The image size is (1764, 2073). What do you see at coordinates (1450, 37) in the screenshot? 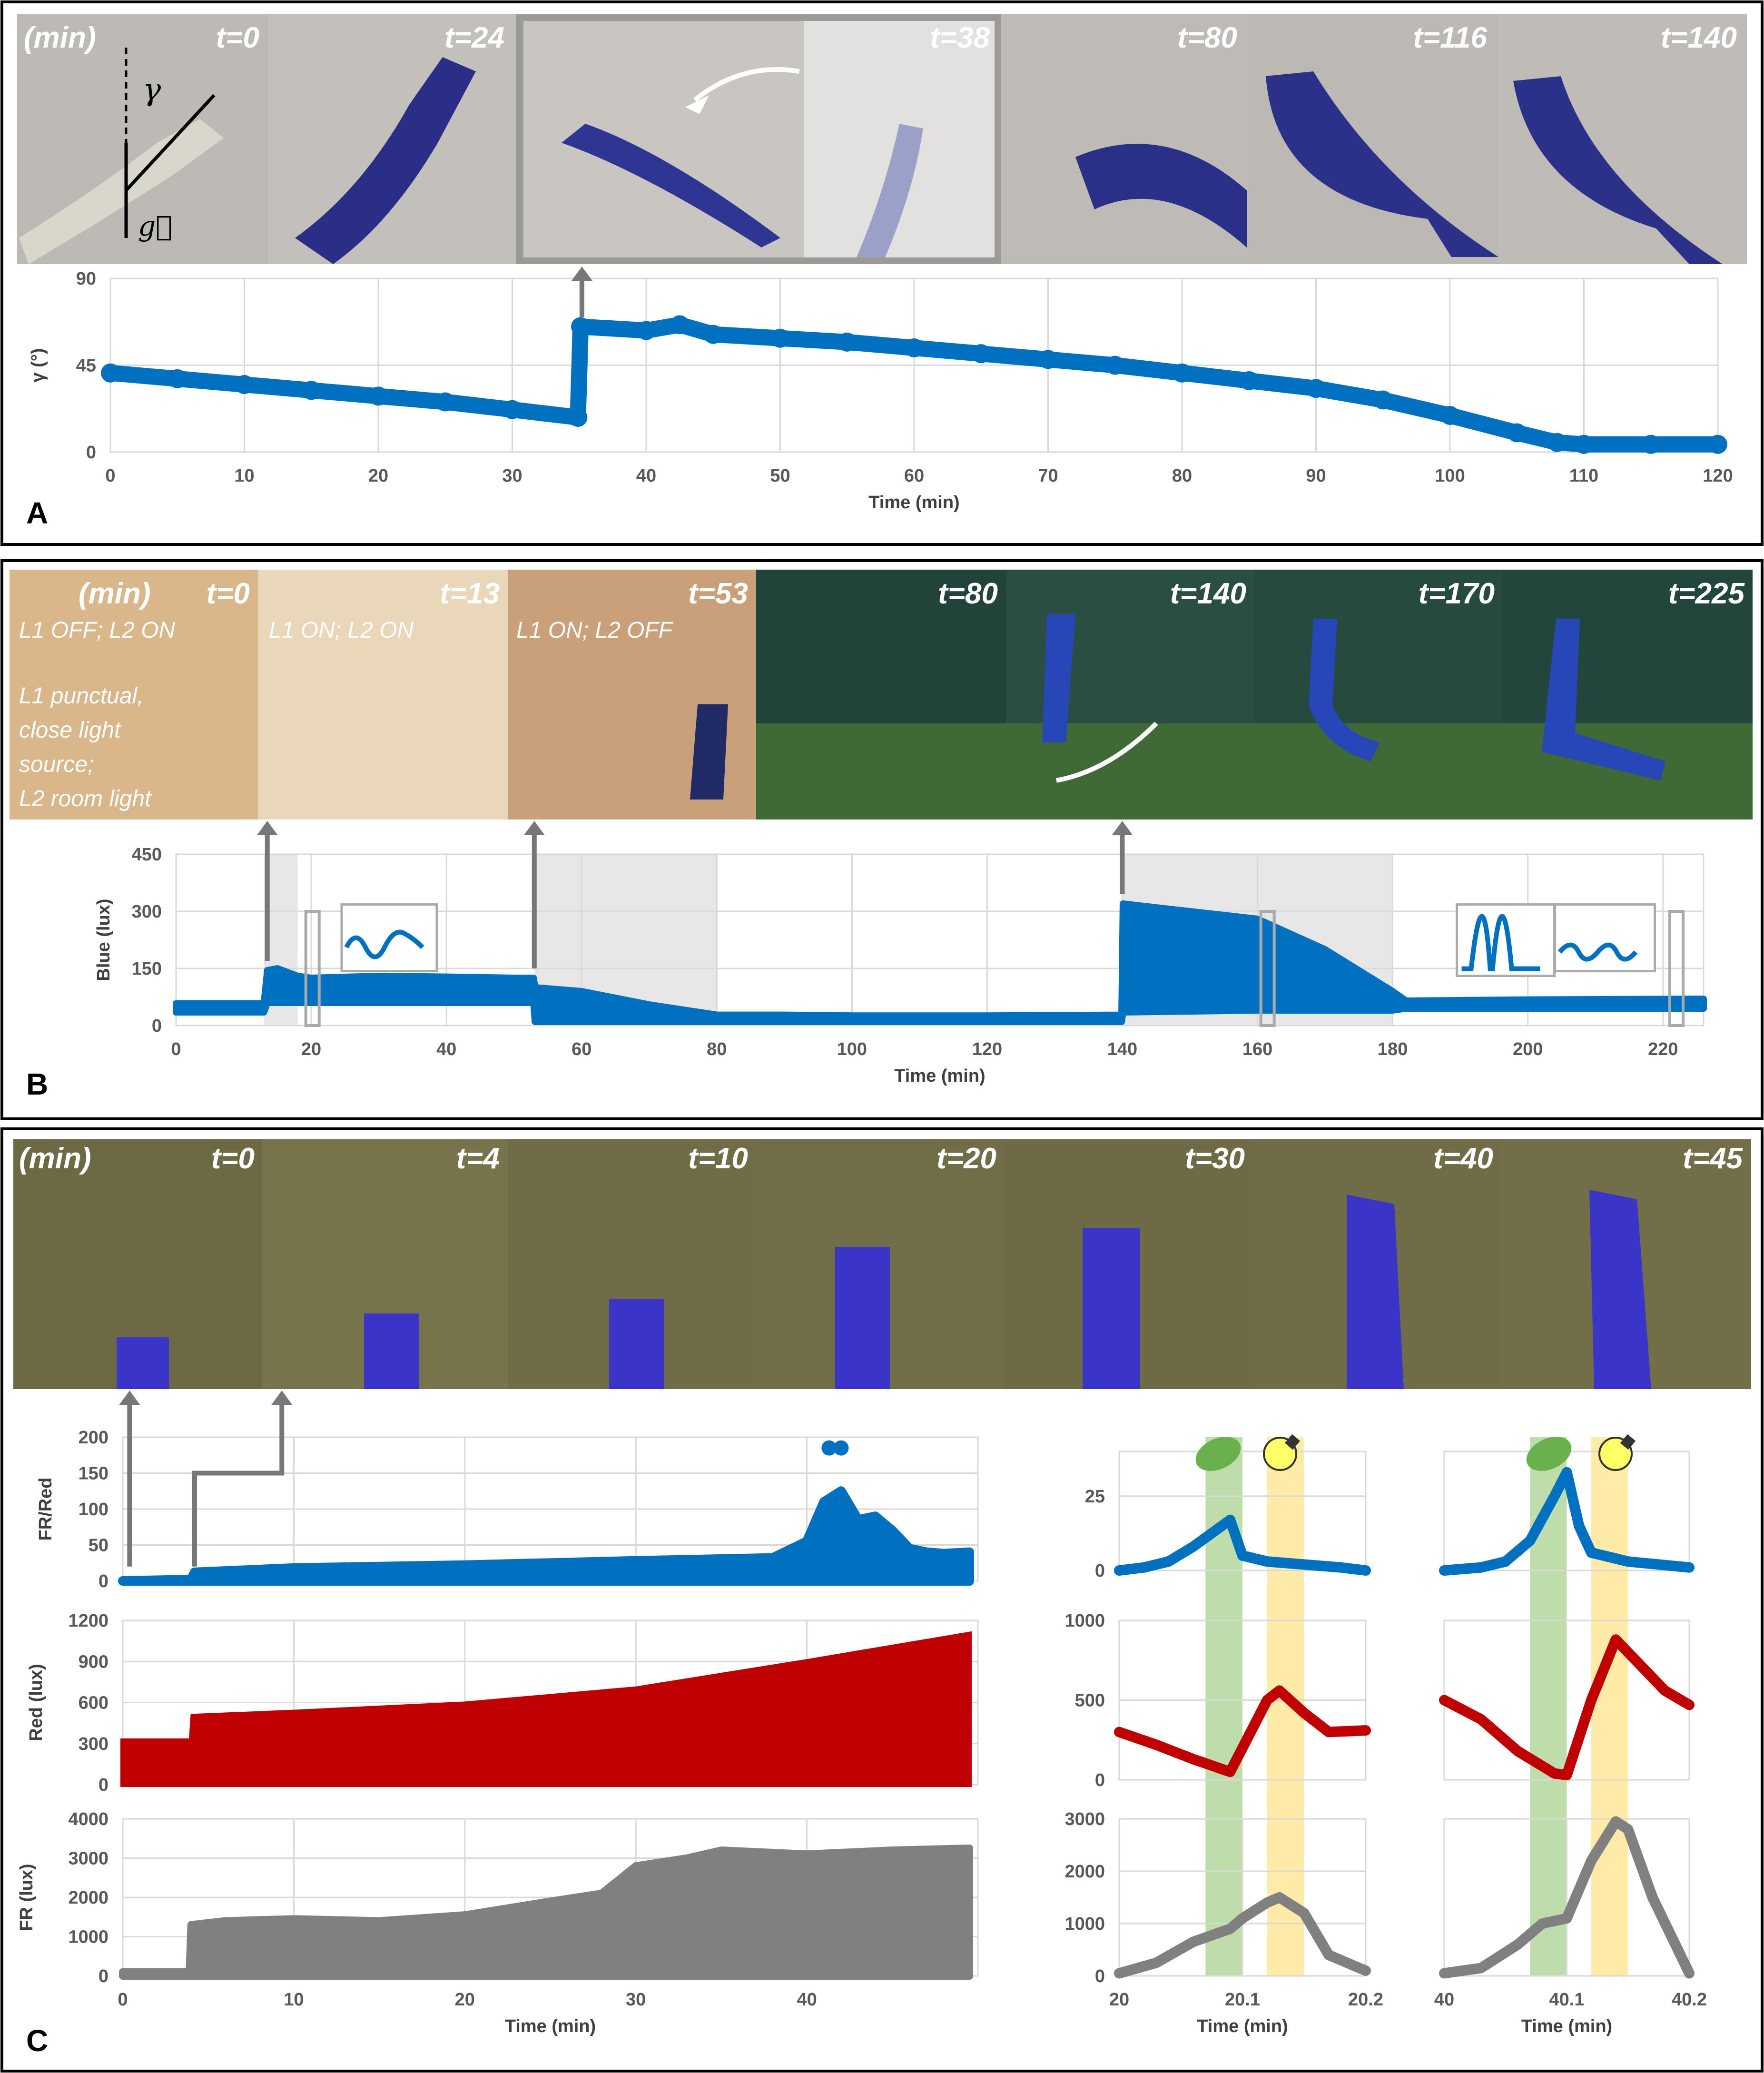
I see `label-a-t116: t=116` at bounding box center [1450, 37].